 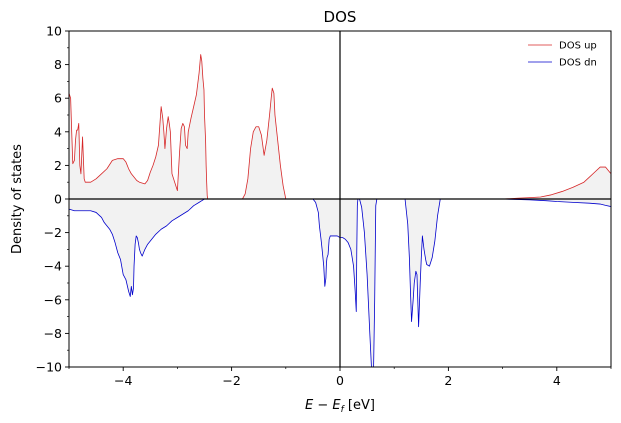 What do you see at coordinates (578, 46) in the screenshot?
I see `legend-label-0: DOS up` at bounding box center [578, 46].